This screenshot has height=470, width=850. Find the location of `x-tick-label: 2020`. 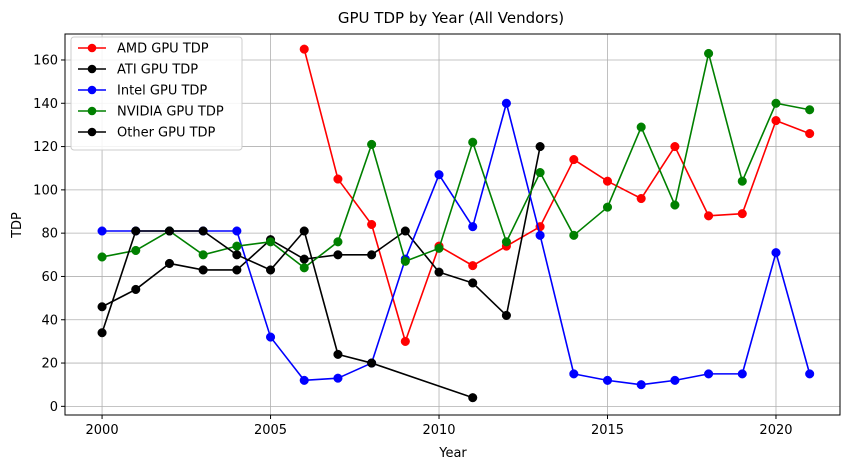

x-tick-label: 2020 is located at coordinates (775, 430).